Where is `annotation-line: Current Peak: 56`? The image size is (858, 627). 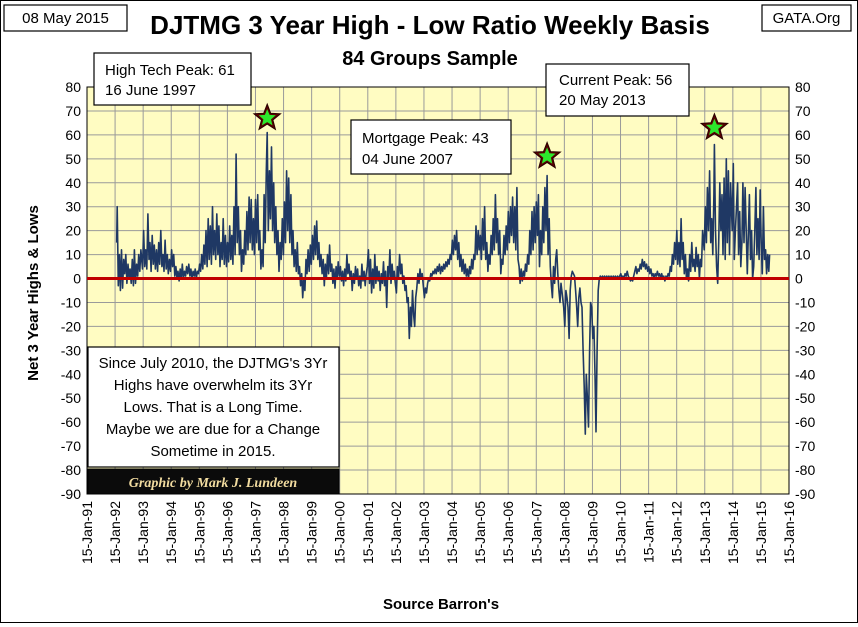
annotation-line: Current Peak: 56 is located at coordinates (615, 80).